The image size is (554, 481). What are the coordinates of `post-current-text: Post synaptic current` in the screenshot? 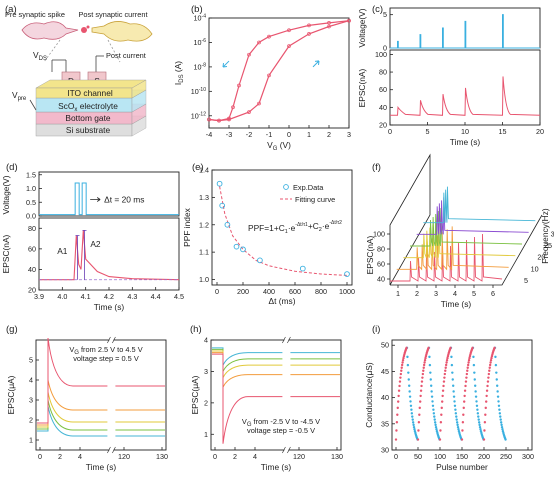 It's located at (112, 14).